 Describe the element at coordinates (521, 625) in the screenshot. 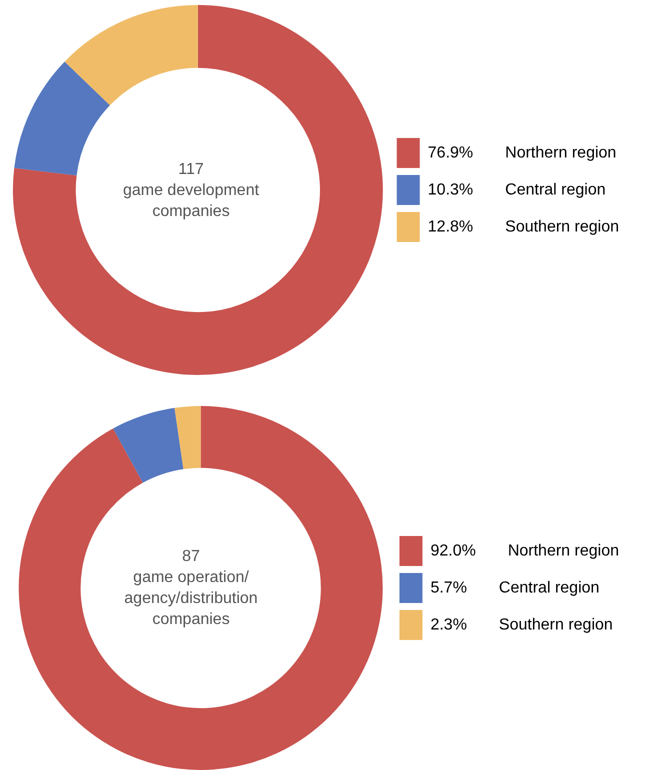

I see `legend-label: 2.3% Southern region` at that location.